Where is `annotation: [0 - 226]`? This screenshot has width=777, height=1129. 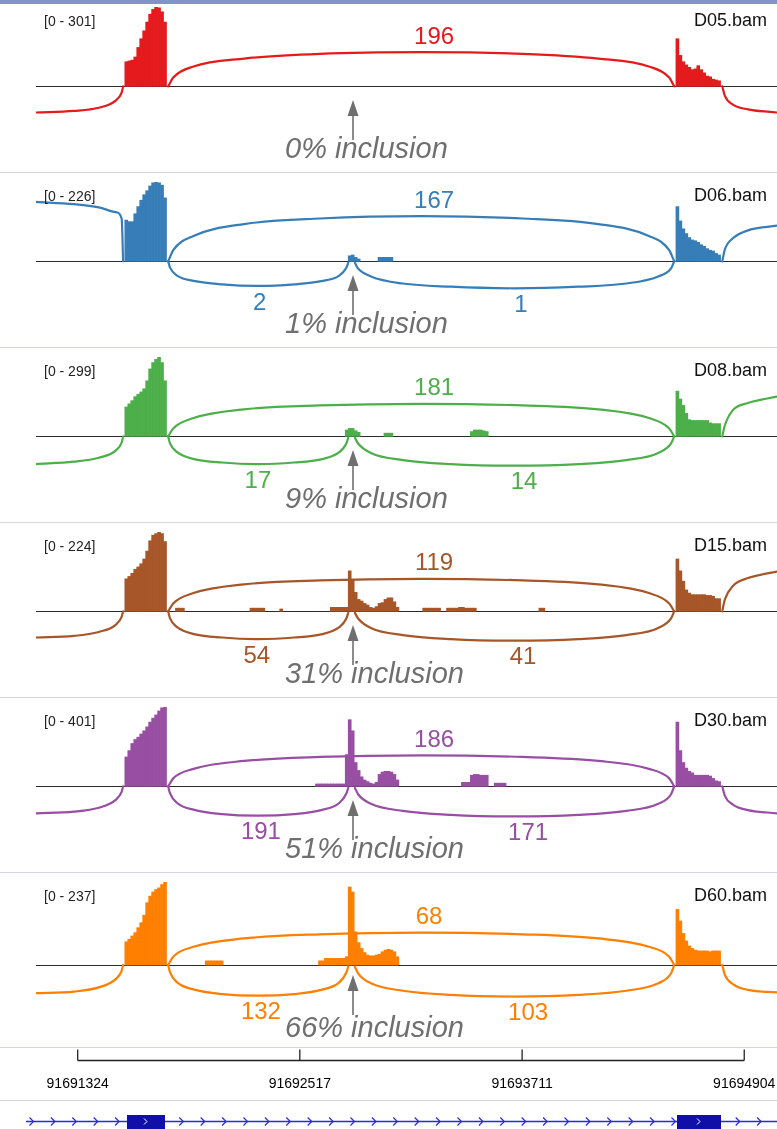 annotation: [0 - 226] is located at coordinates (70, 195).